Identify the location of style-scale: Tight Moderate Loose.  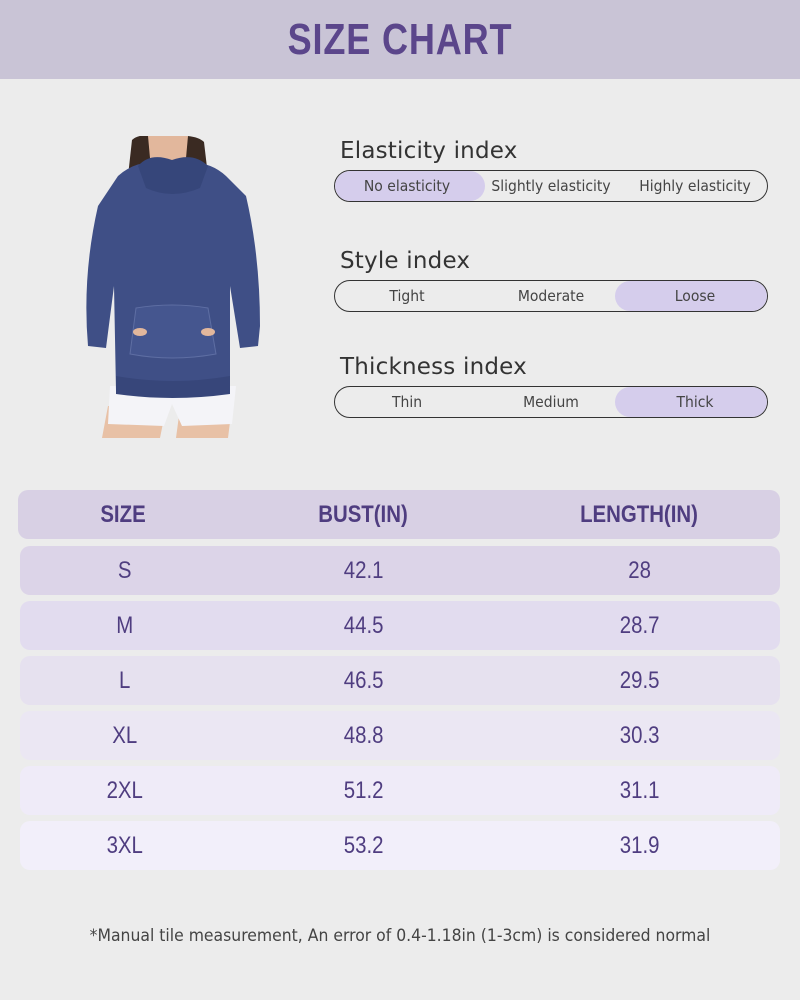
(551, 296).